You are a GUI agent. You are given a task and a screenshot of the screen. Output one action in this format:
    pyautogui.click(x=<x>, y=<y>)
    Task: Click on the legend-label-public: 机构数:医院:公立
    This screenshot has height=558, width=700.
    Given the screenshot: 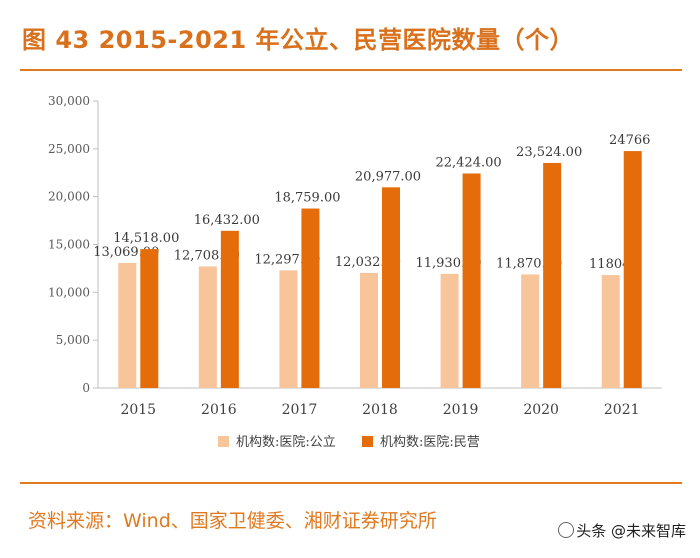 What is the action you would take?
    pyautogui.click(x=286, y=442)
    